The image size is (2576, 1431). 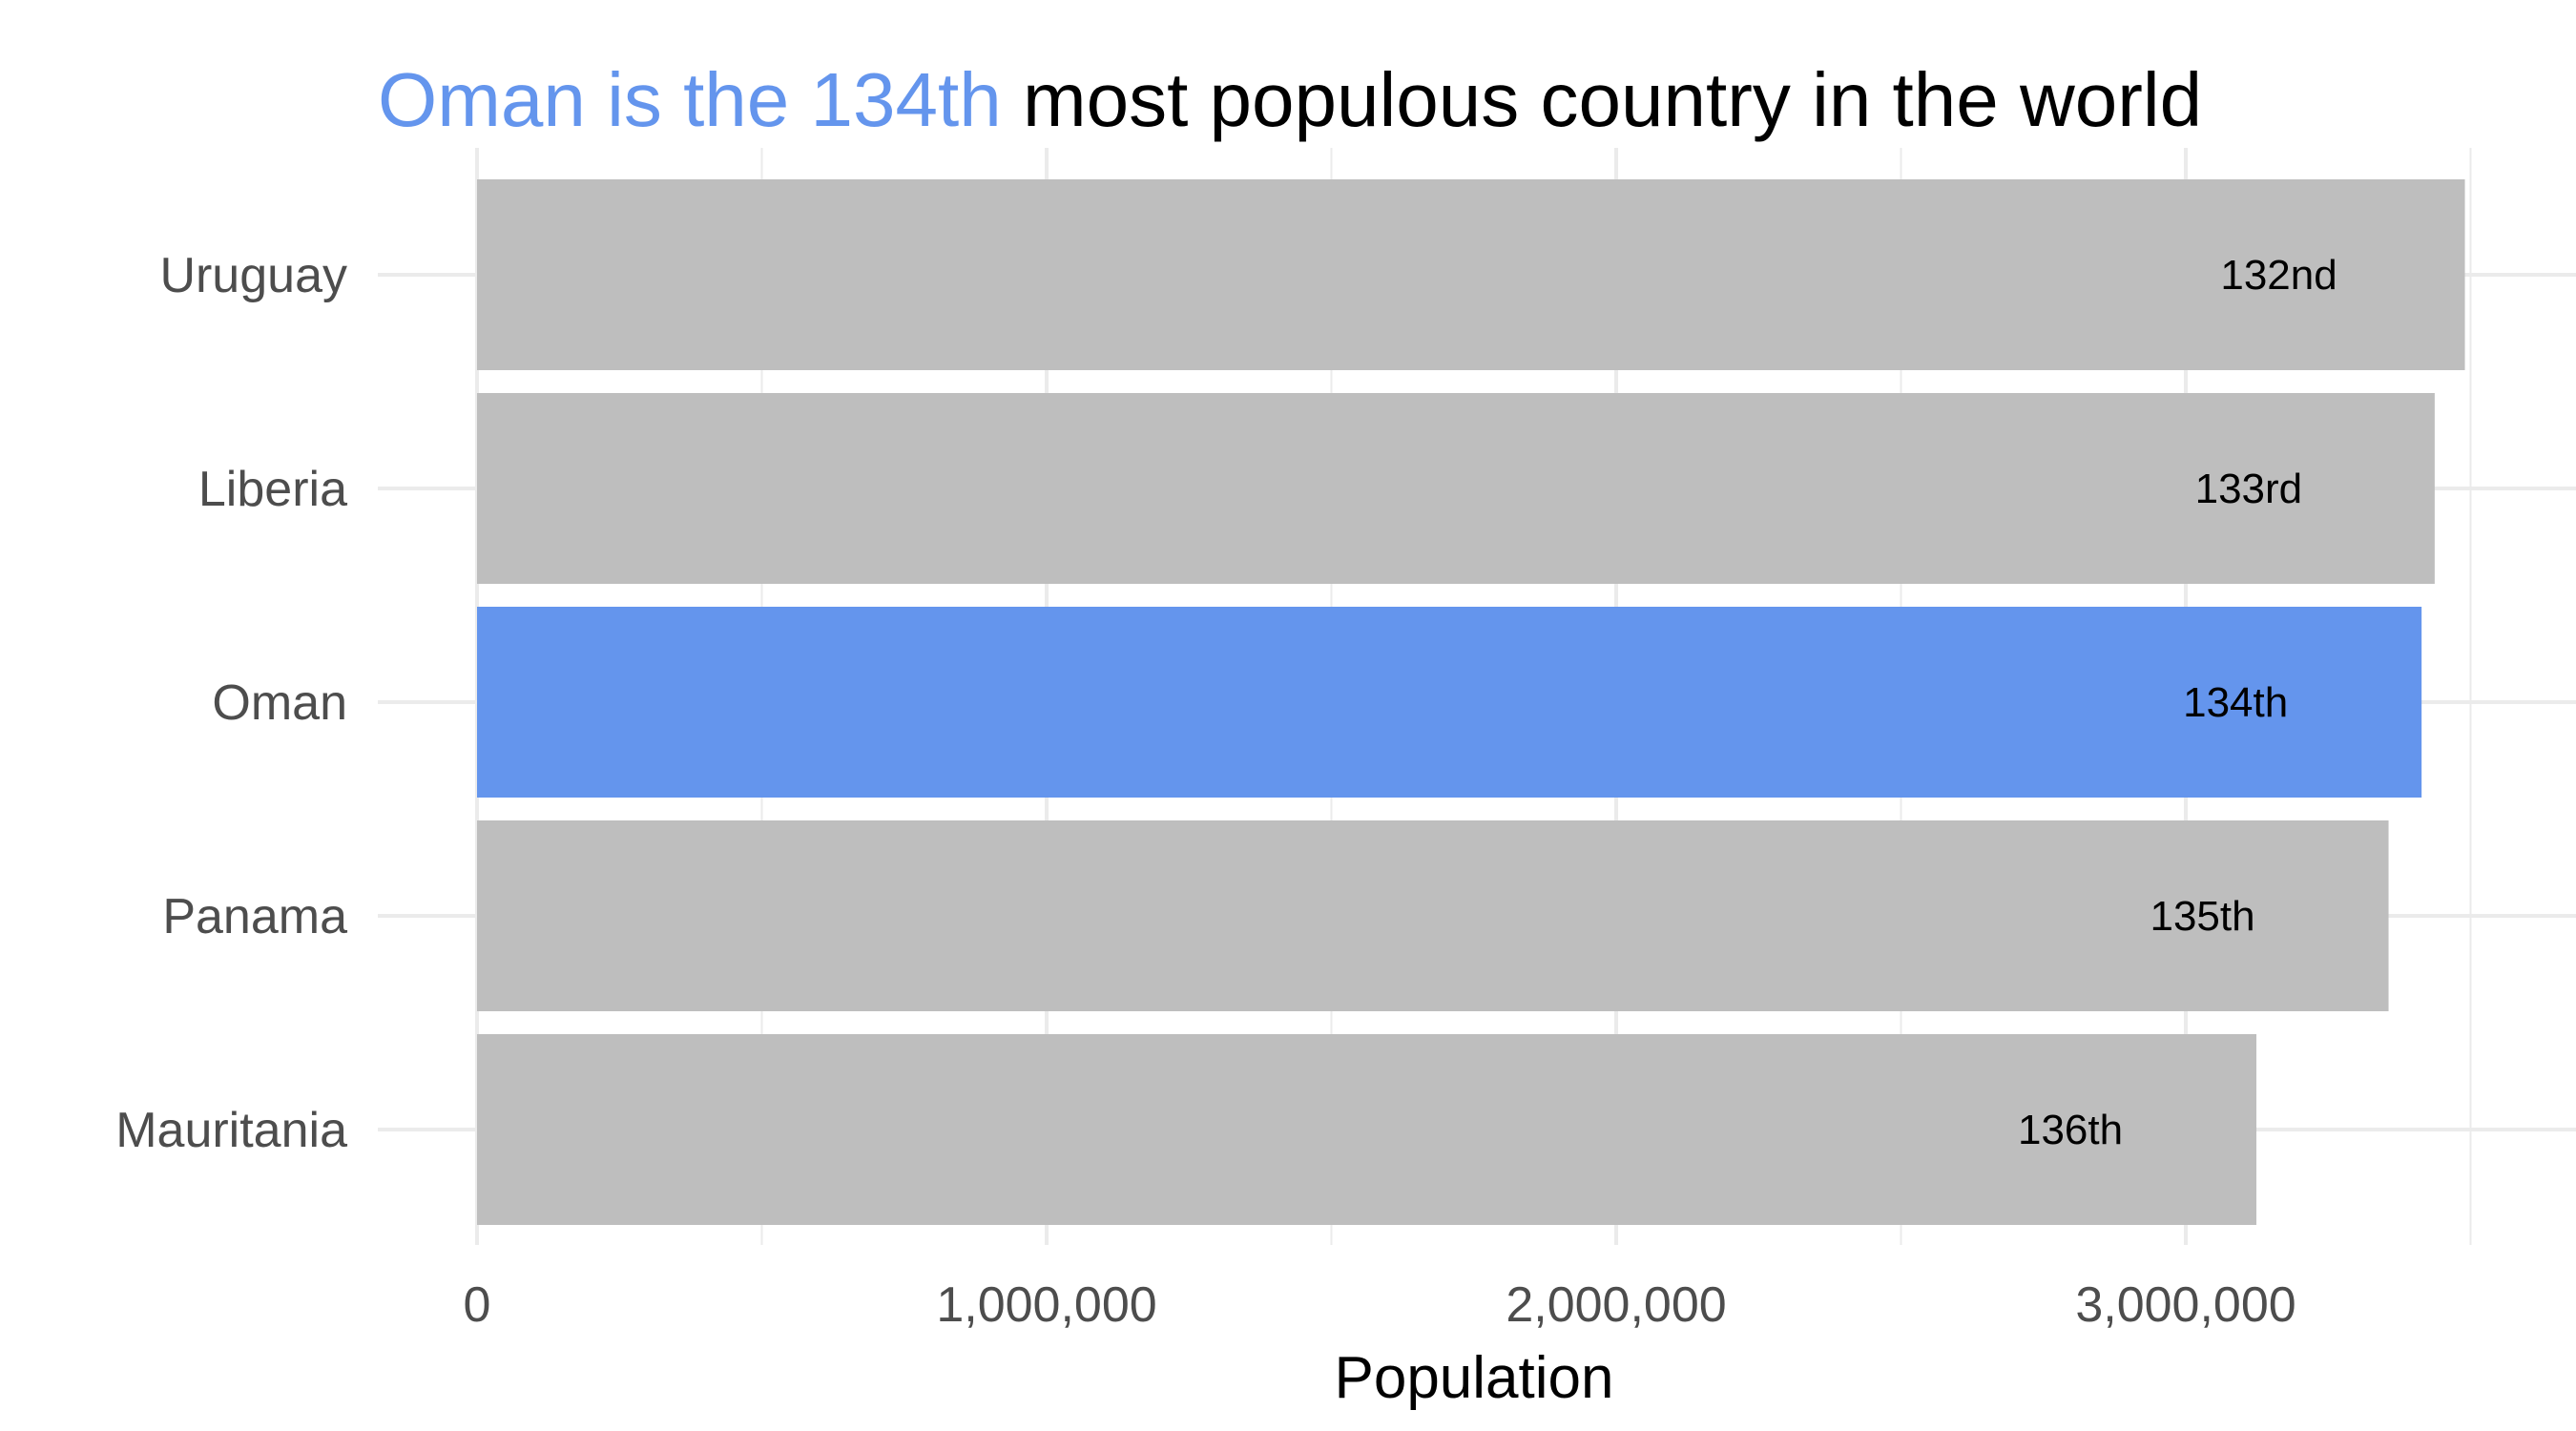 What do you see at coordinates (2249, 489) in the screenshot?
I see `bar-label-liberia: 133rd` at bounding box center [2249, 489].